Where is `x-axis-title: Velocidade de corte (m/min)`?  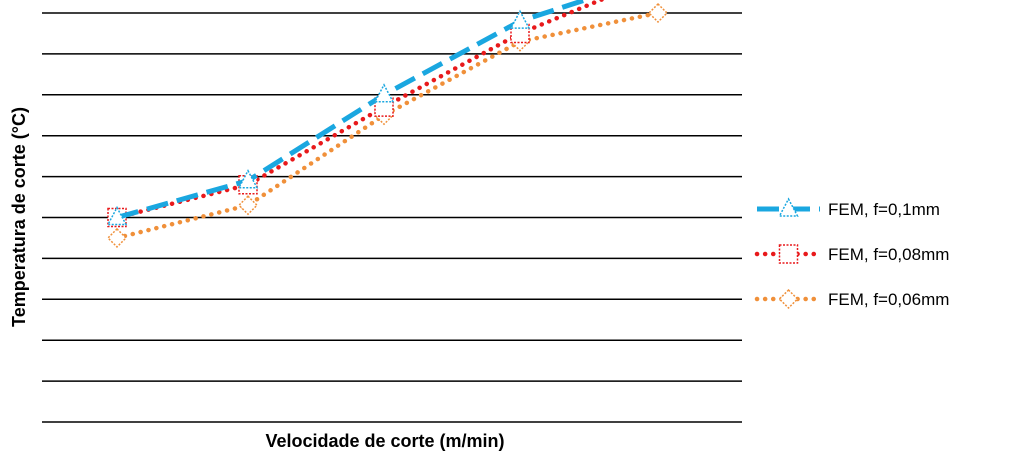 x-axis-title: Velocidade de corte (m/min) is located at coordinates (384, 441).